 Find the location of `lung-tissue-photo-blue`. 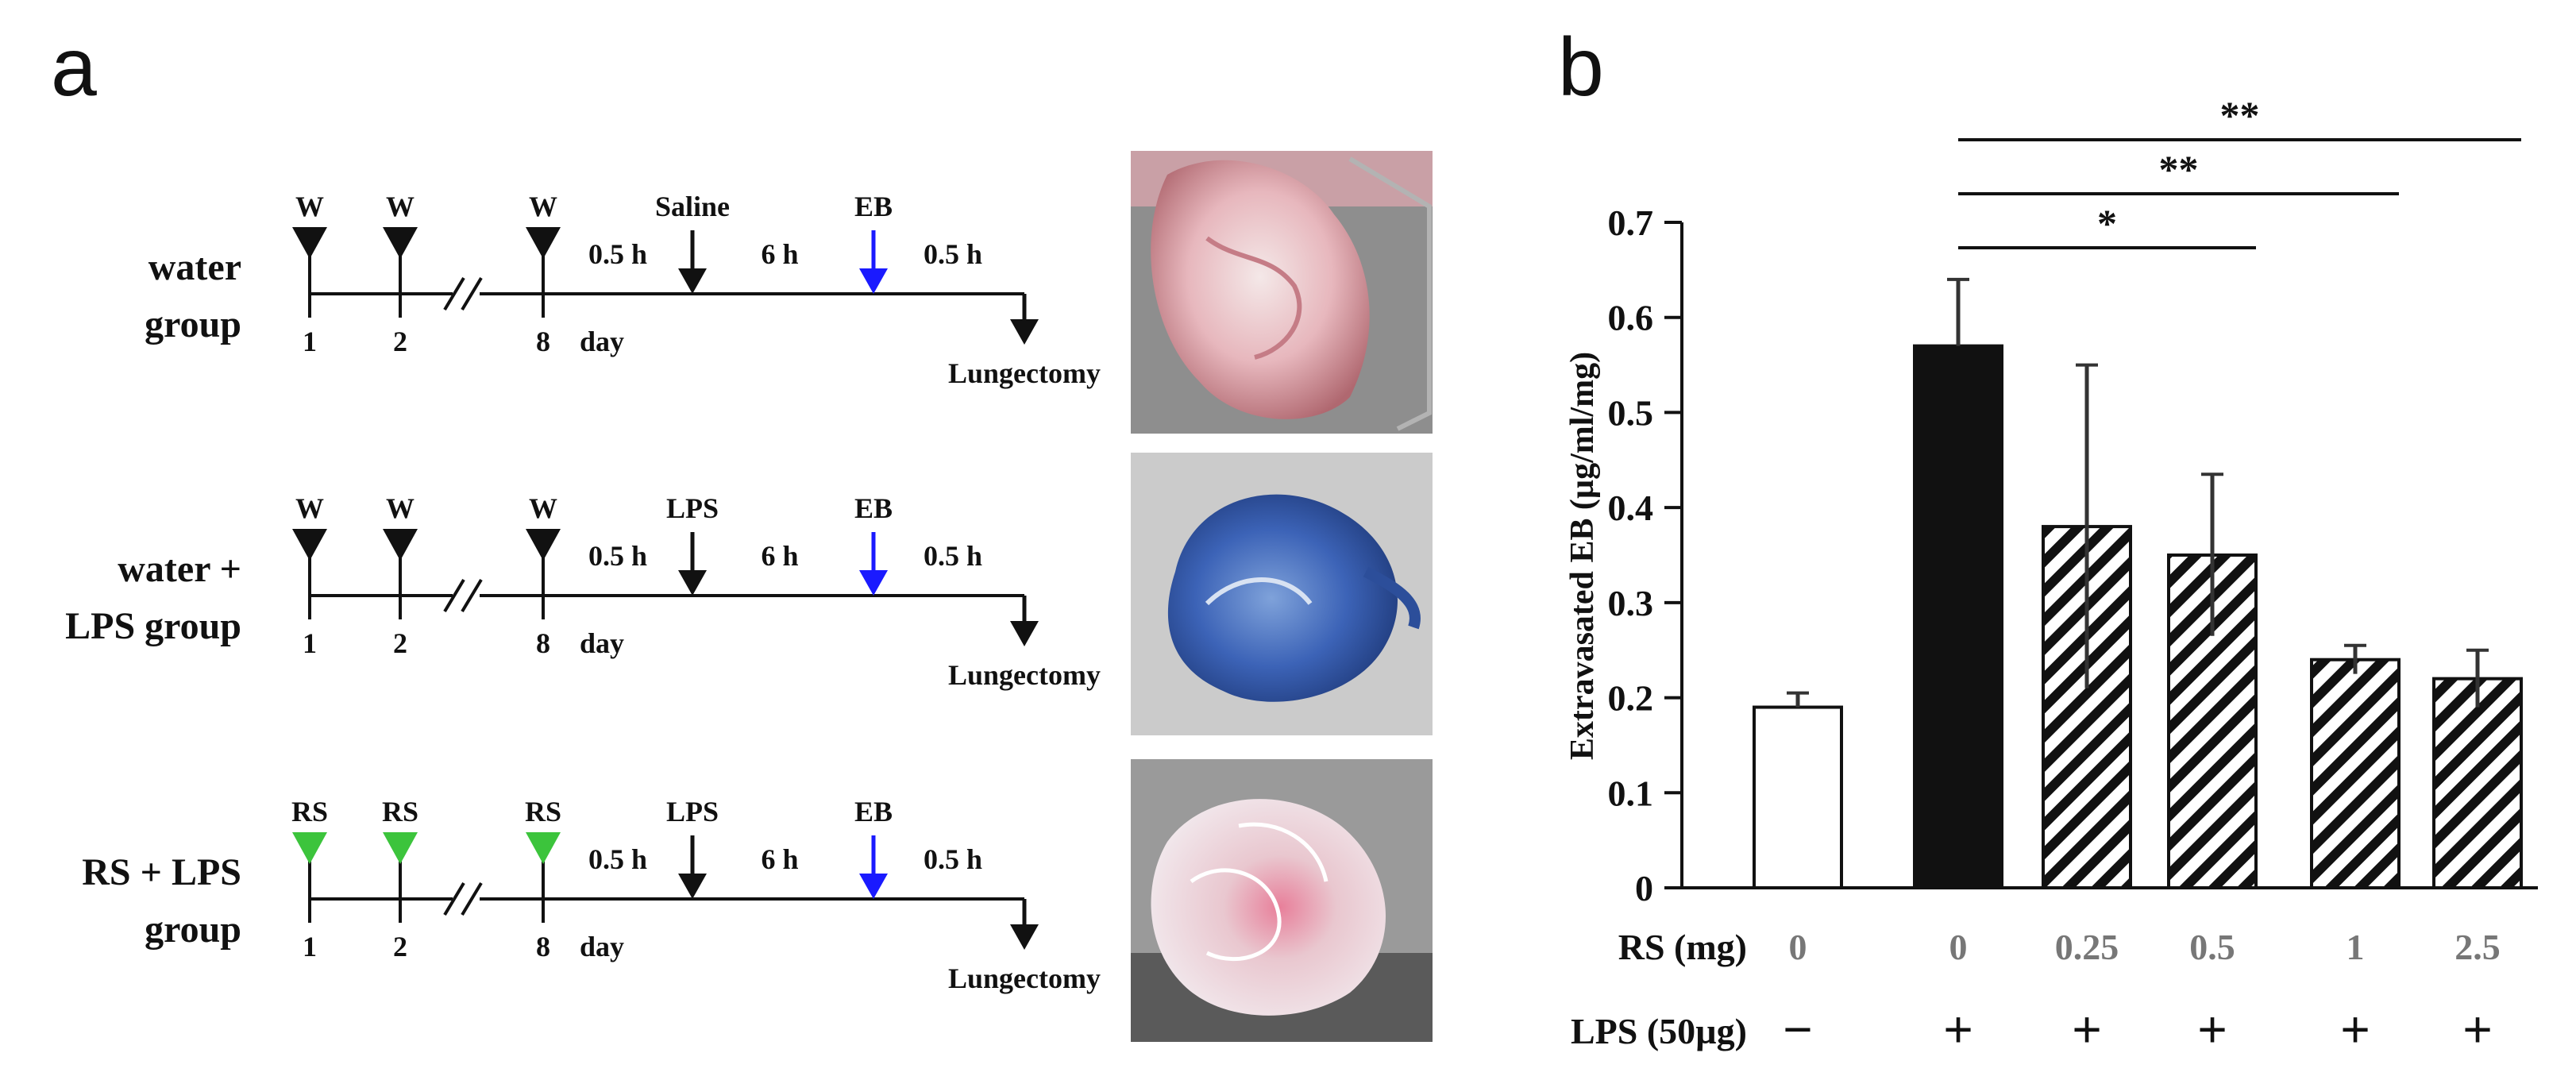

lung-tissue-photo-blue is located at coordinates (1282, 594).